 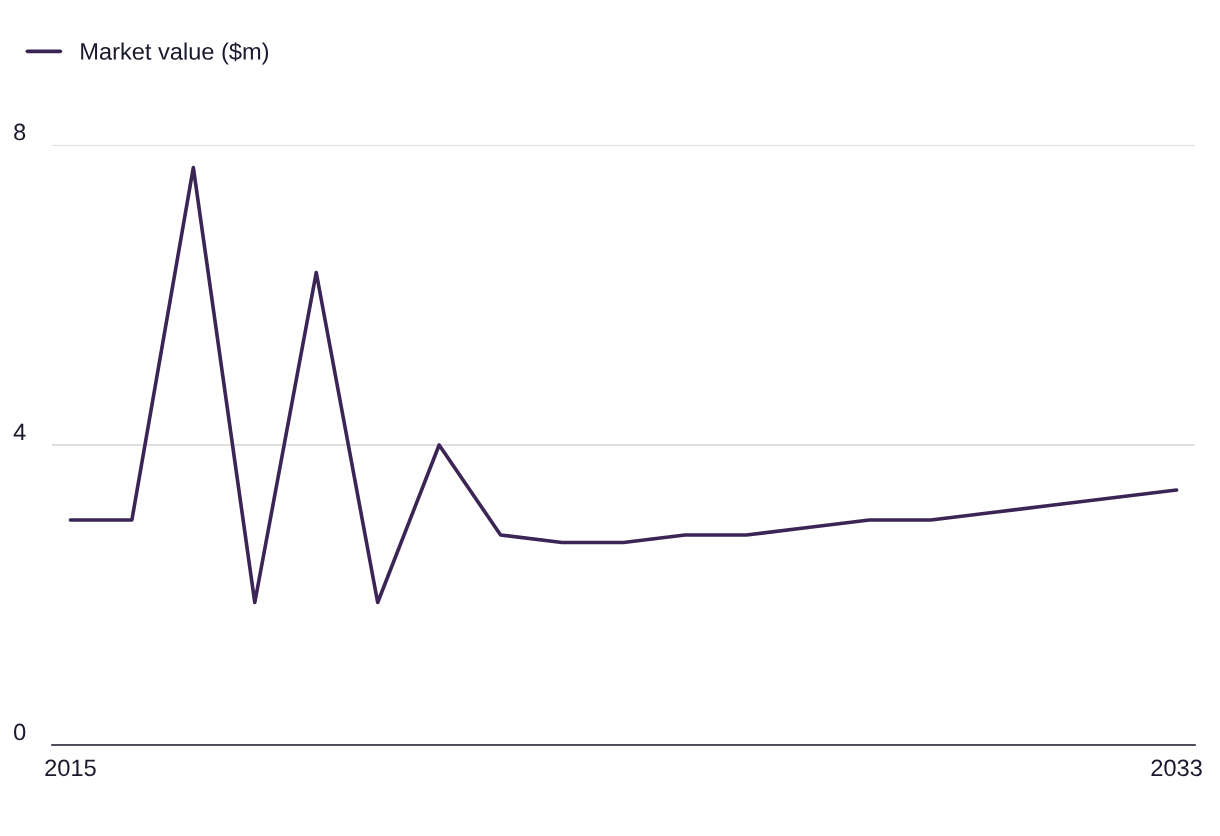 I want to click on x-tick-label: 2033, so click(x=1176, y=768).